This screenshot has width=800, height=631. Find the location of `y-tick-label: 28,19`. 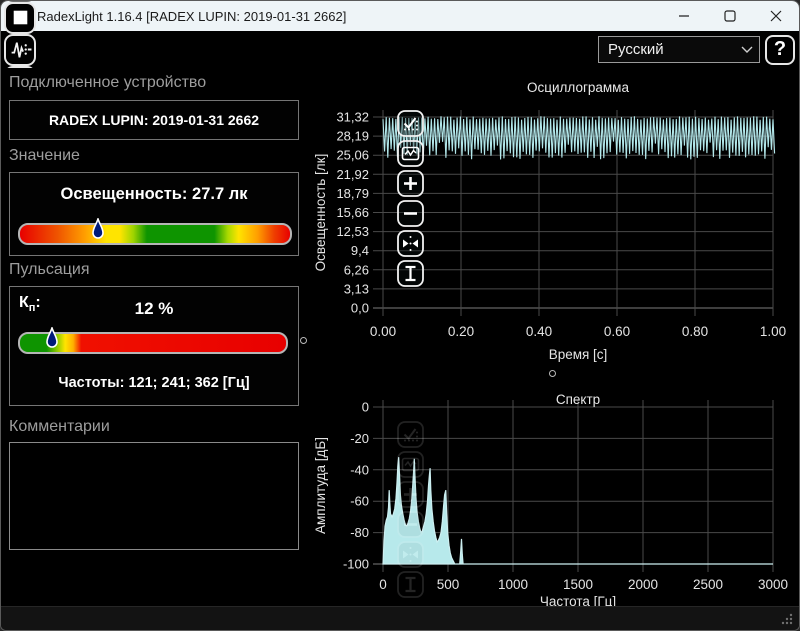

y-tick-label: 28,19 is located at coordinates (352, 136).